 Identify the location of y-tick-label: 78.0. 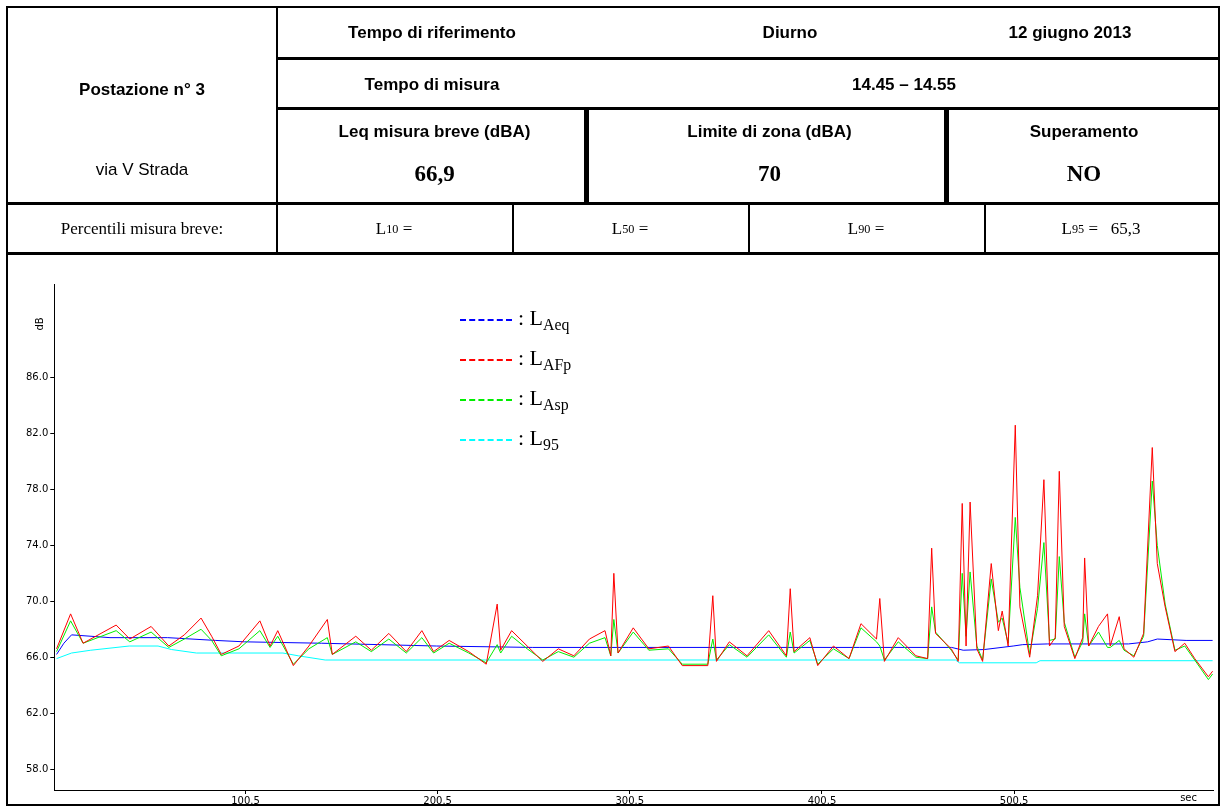
(37, 489).